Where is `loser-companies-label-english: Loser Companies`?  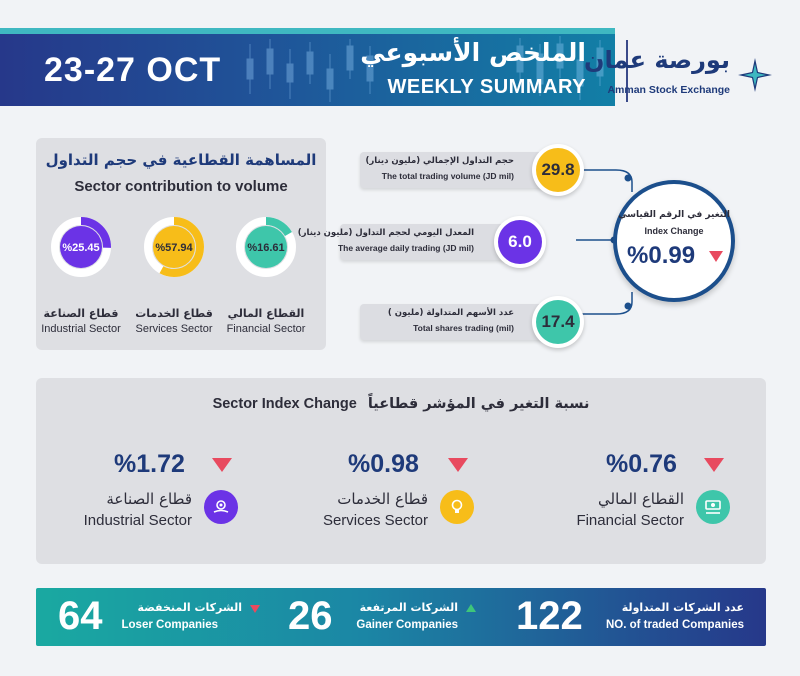 loser-companies-label-english: Loser Companies is located at coordinates (170, 625).